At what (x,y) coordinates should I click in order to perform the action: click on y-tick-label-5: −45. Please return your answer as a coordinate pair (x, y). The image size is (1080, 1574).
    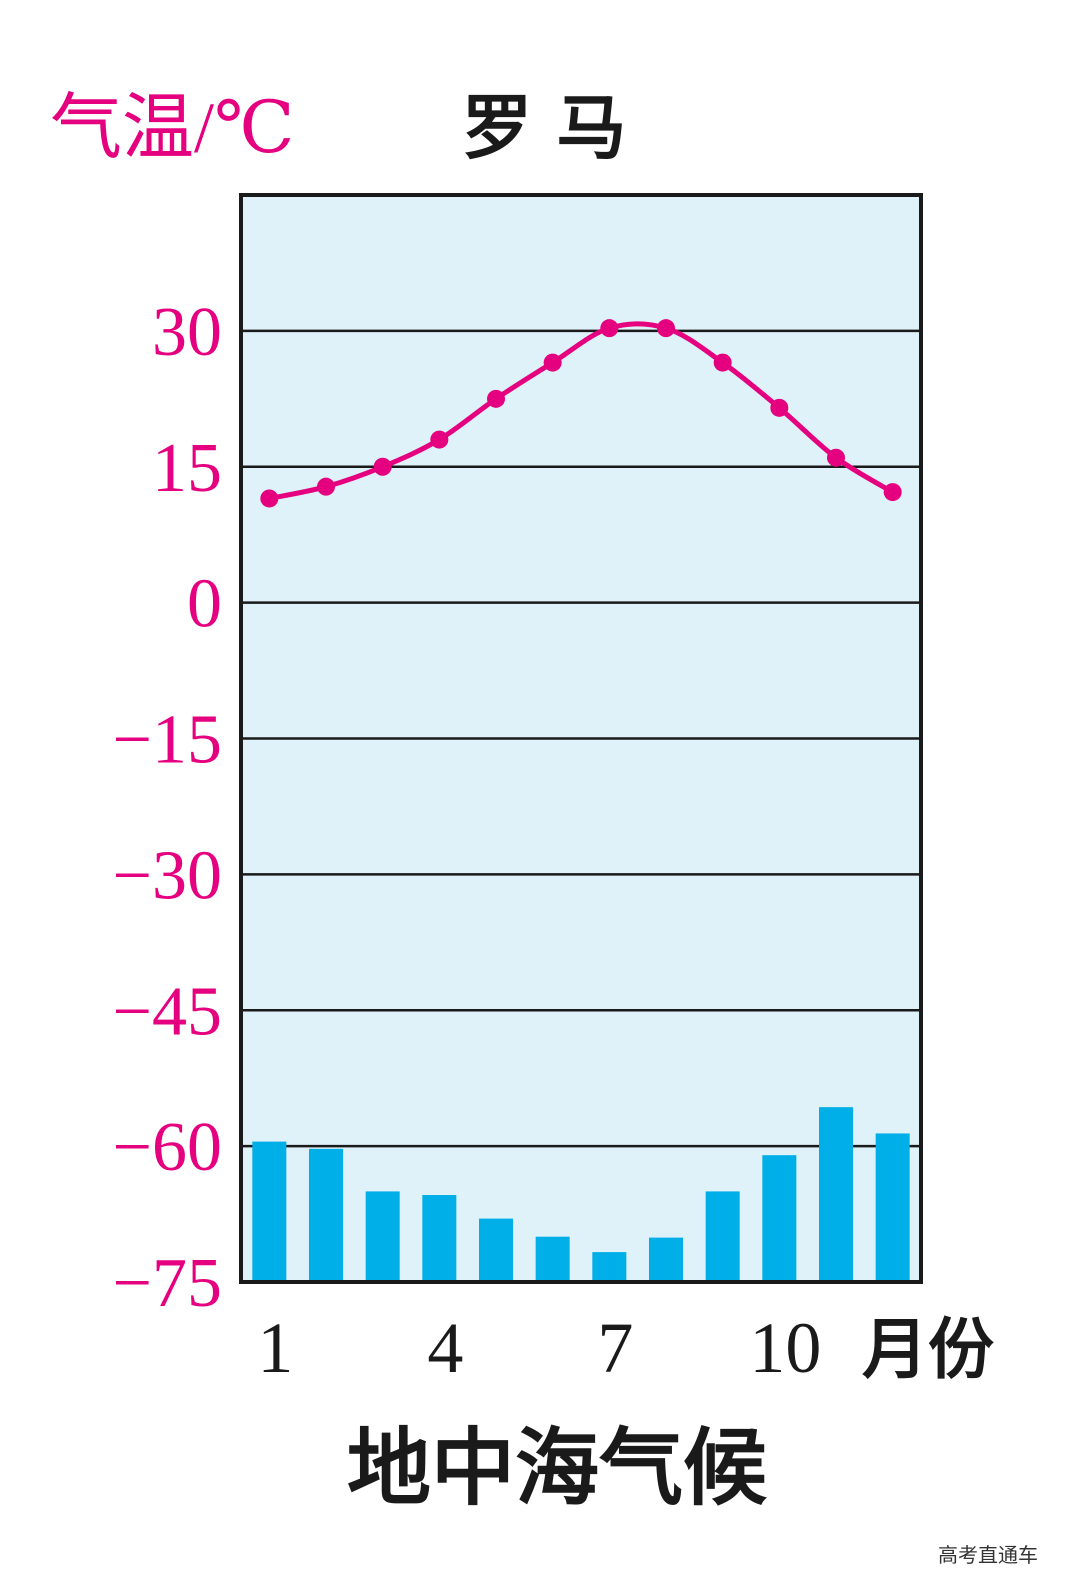
    Looking at the image, I should click on (167, 1011).